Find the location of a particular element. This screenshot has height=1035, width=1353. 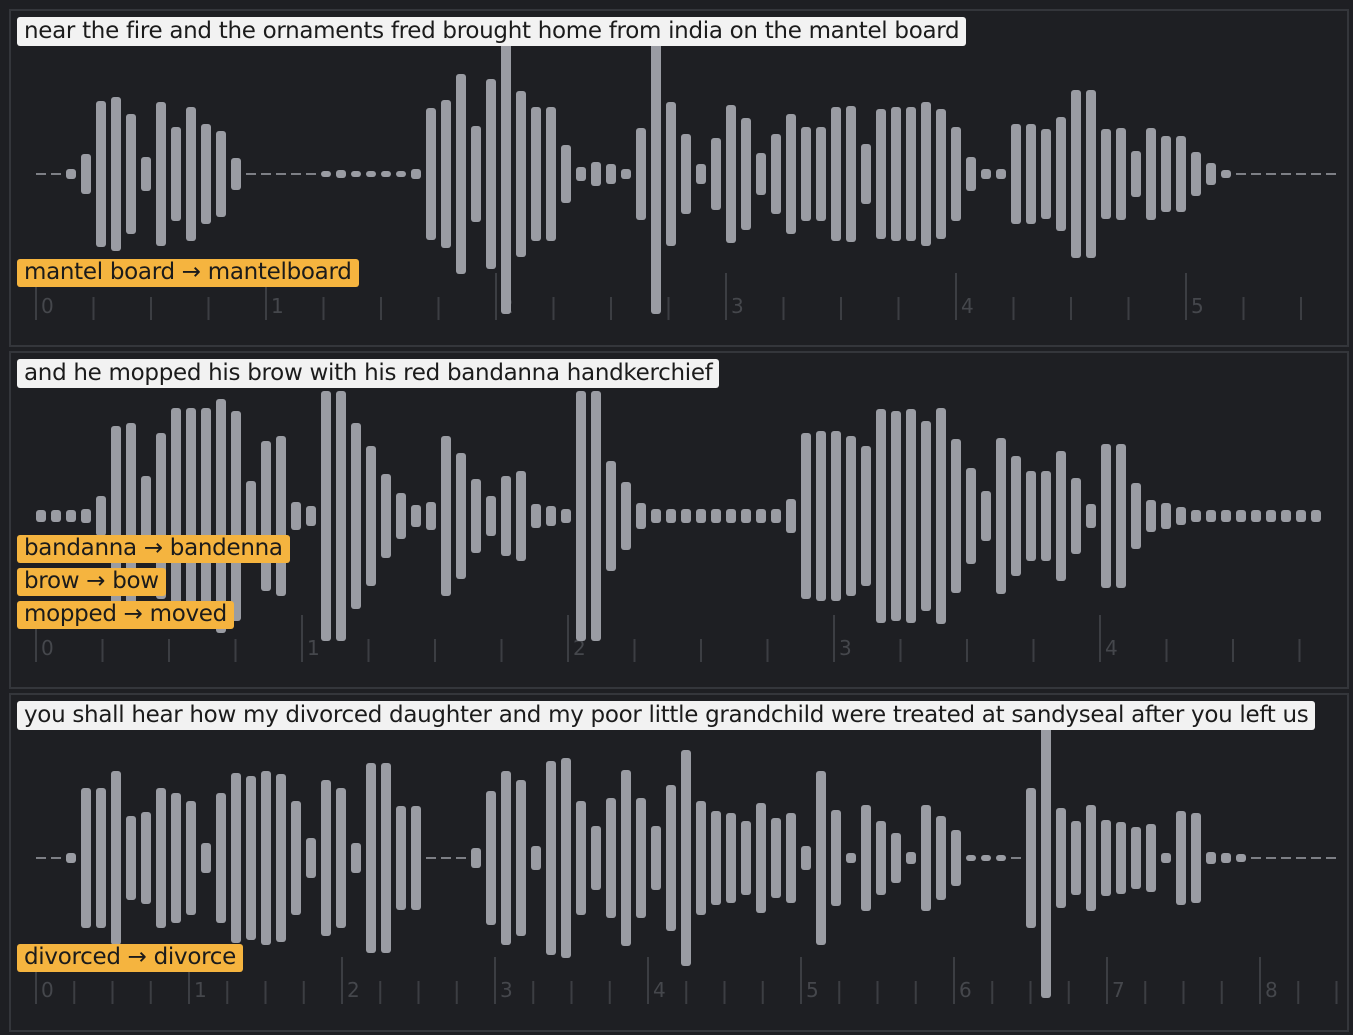

correction-tag: mantel board → mantelboard is located at coordinates (188, 273).